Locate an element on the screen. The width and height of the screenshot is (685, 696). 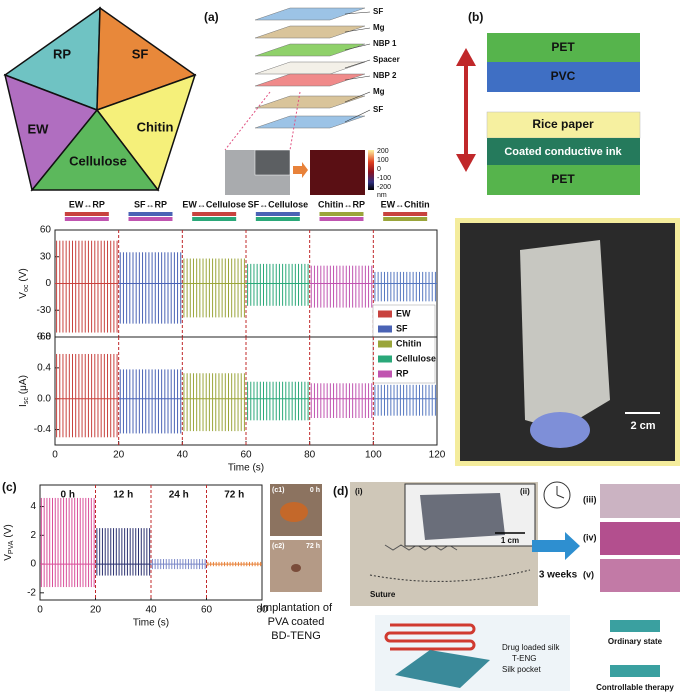
subpanel-label: (c1) is located at coordinates (278, 490).